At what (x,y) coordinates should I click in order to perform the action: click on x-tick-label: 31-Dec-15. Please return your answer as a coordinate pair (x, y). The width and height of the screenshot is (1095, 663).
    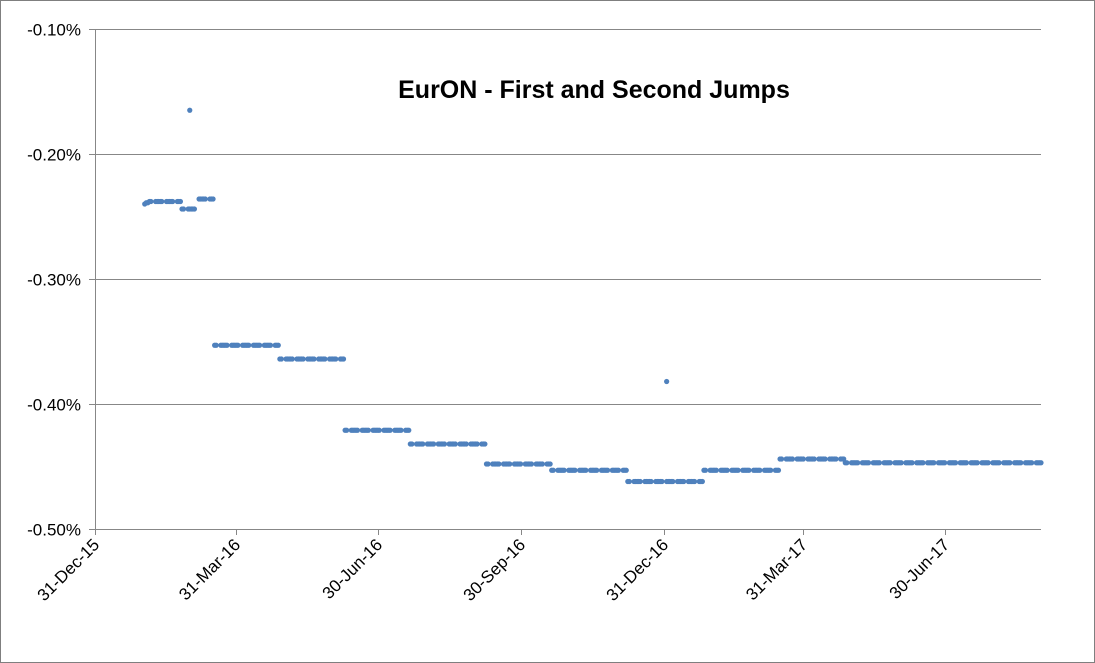
    Looking at the image, I should click on (69, 570).